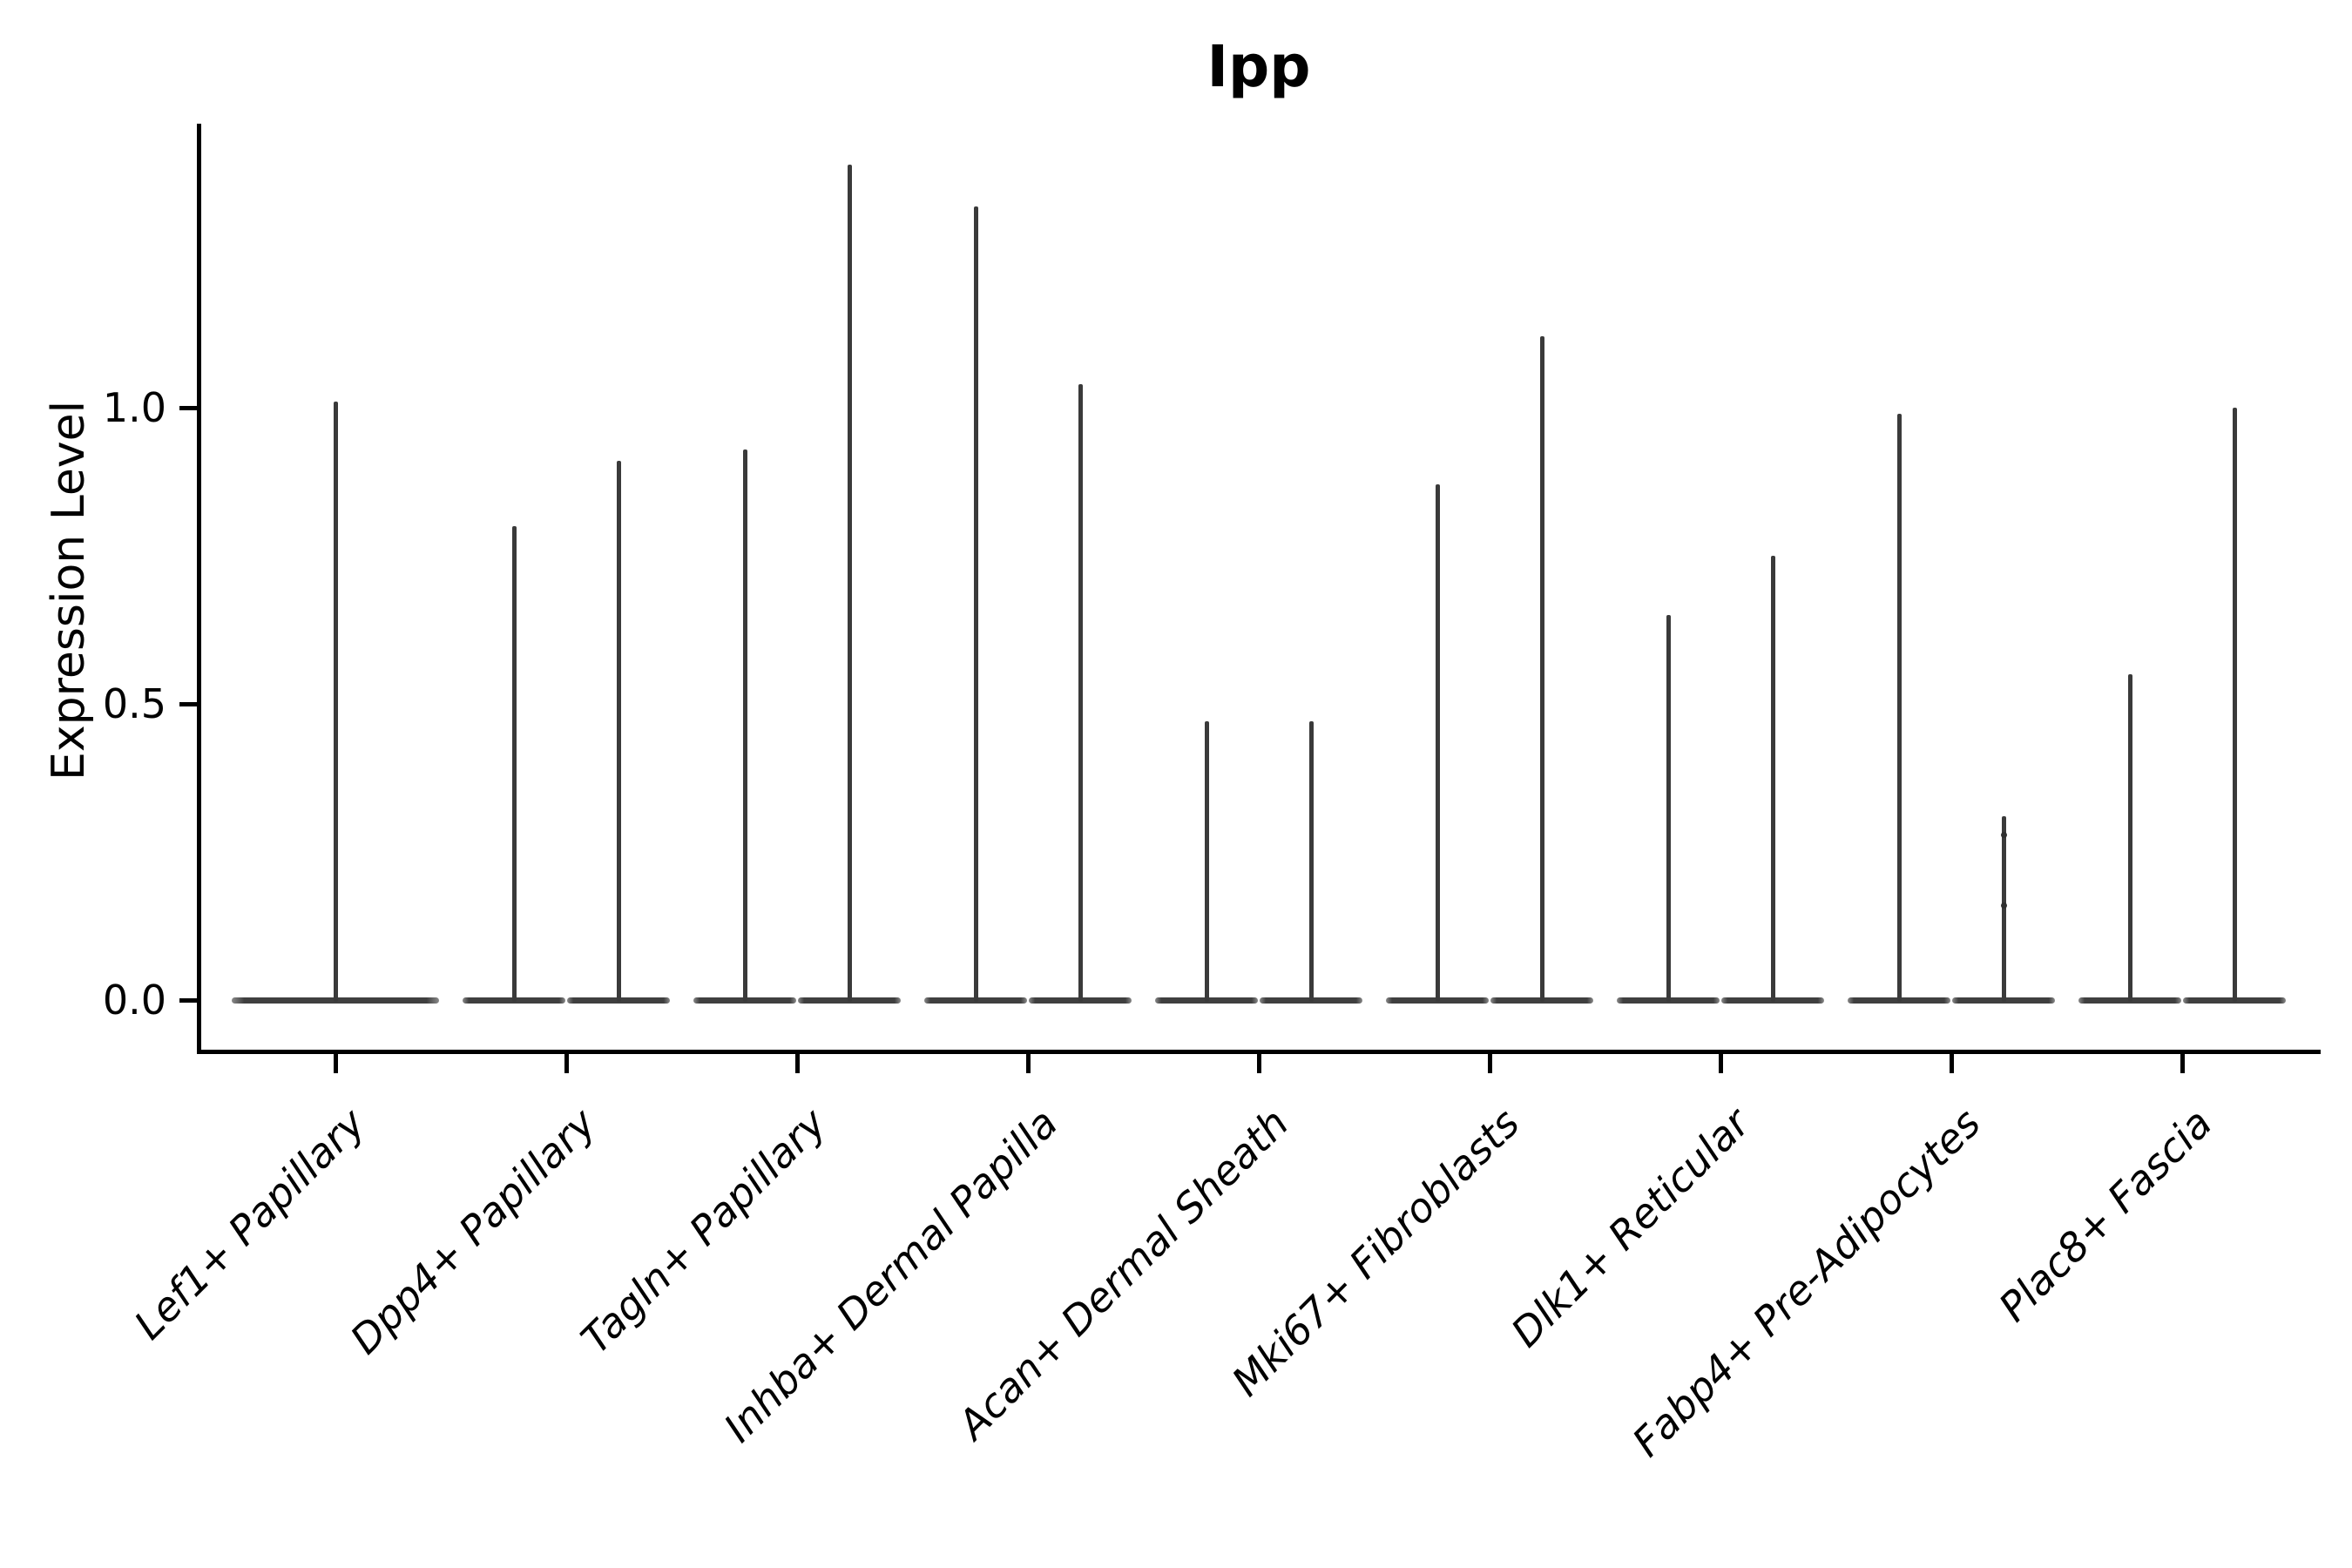  I want to click on y-tick-label: 1.0, so click(134, 407).